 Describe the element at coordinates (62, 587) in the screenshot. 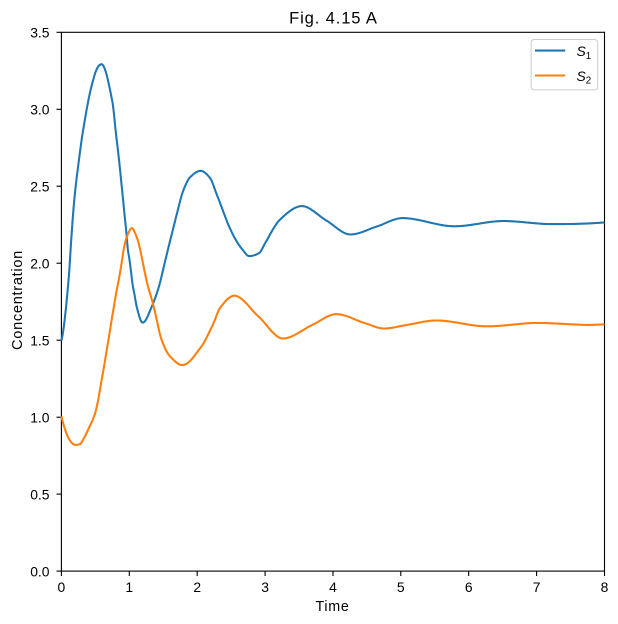

I see `svg-text: 0` at that location.